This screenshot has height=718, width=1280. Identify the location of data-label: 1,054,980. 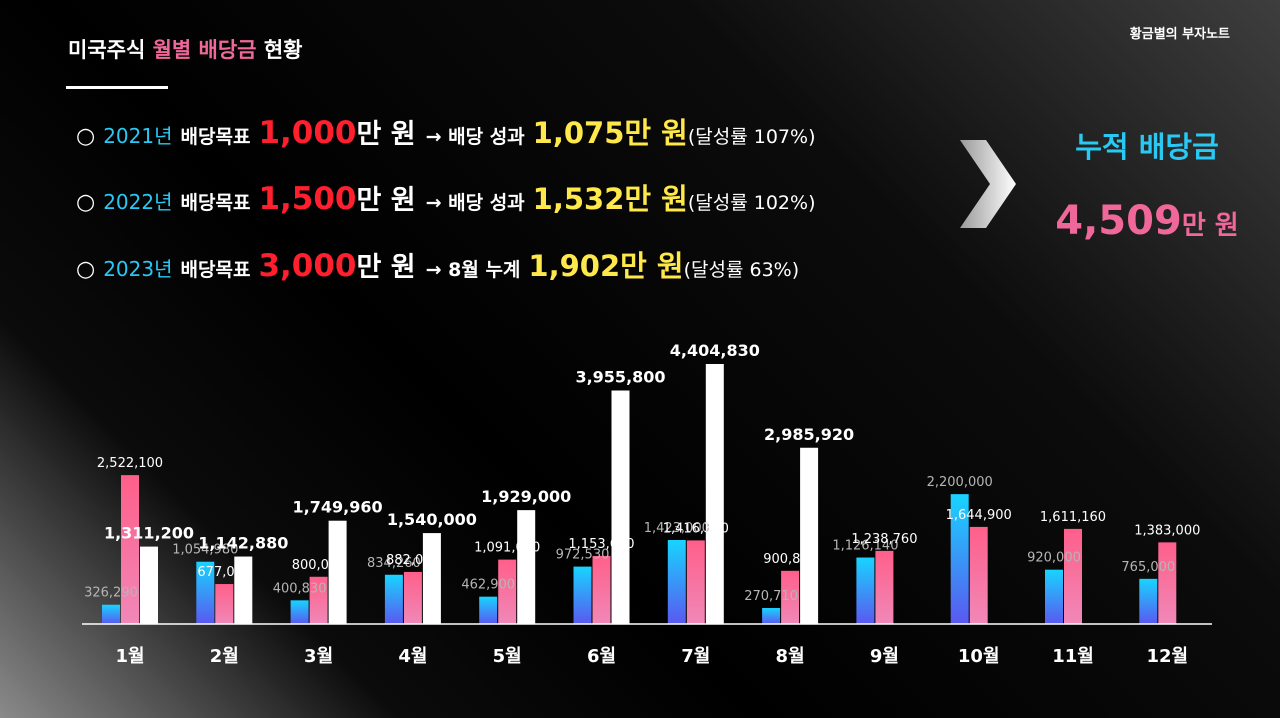
(205, 550).